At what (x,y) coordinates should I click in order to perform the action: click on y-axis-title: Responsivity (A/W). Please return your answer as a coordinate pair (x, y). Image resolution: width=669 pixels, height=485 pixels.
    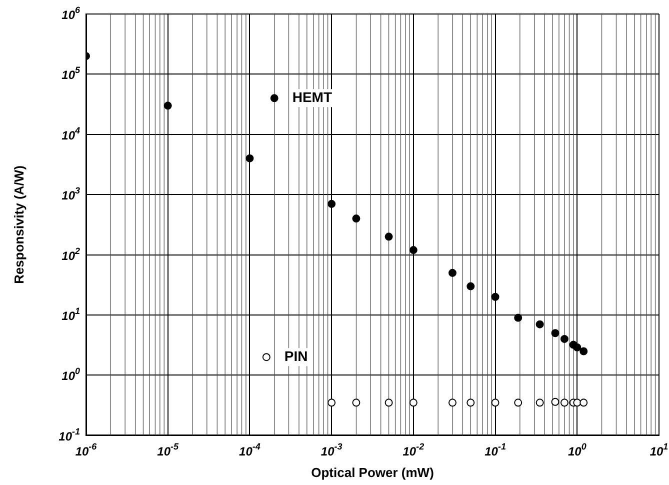
    Looking at the image, I should click on (18, 224).